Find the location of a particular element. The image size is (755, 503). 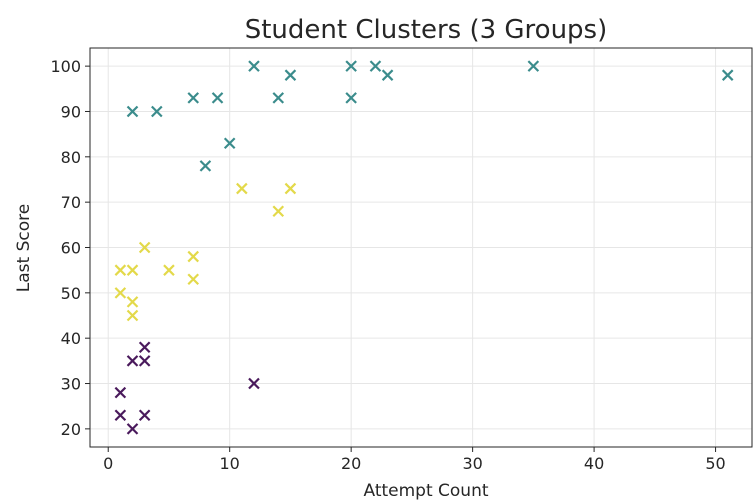

y-ticks: 20 30 40 50 60 70 80 90 100 is located at coordinates (70, 248).